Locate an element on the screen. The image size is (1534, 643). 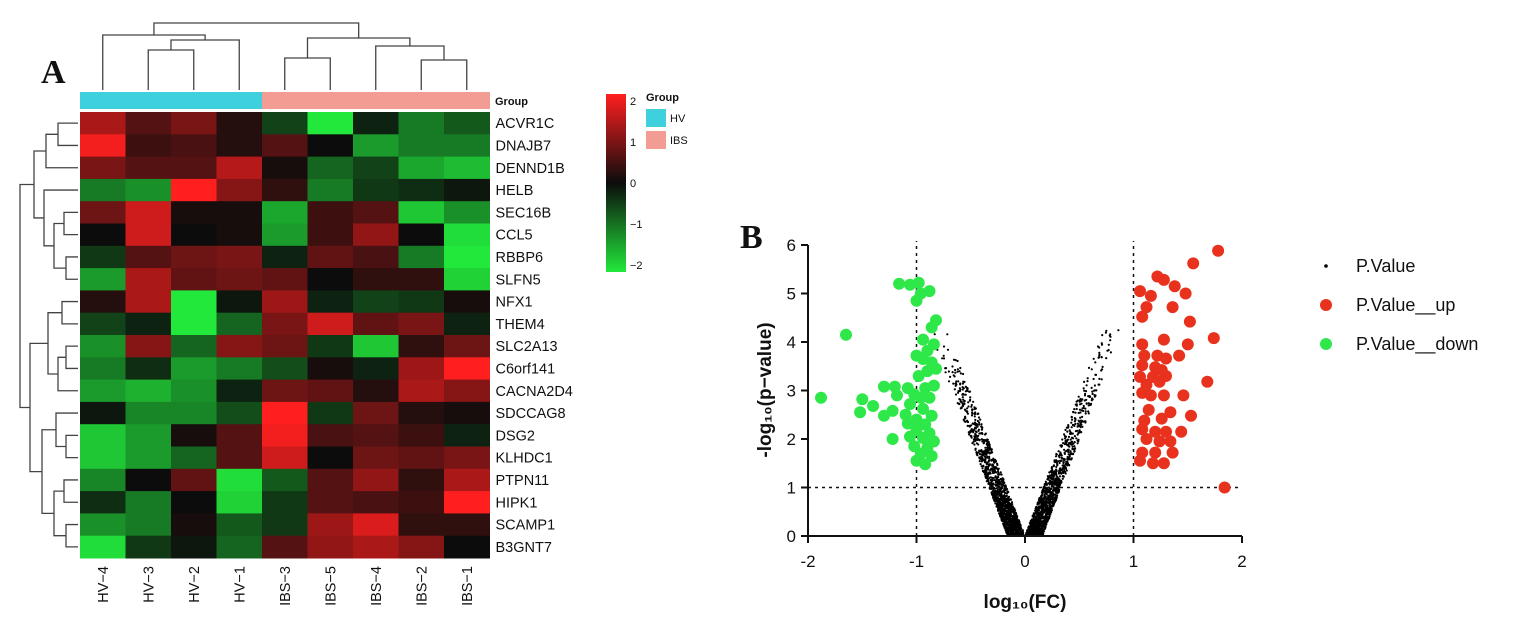
data-point-up is located at coordinates (1191, 415).